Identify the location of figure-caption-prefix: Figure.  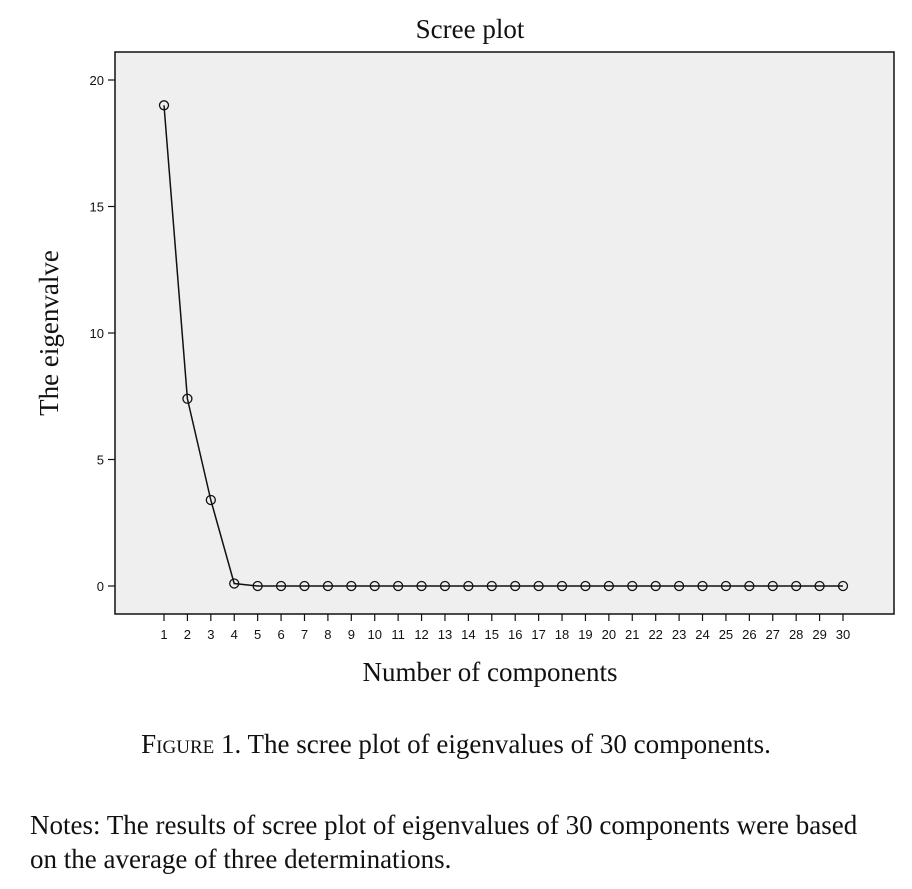
(178, 744).